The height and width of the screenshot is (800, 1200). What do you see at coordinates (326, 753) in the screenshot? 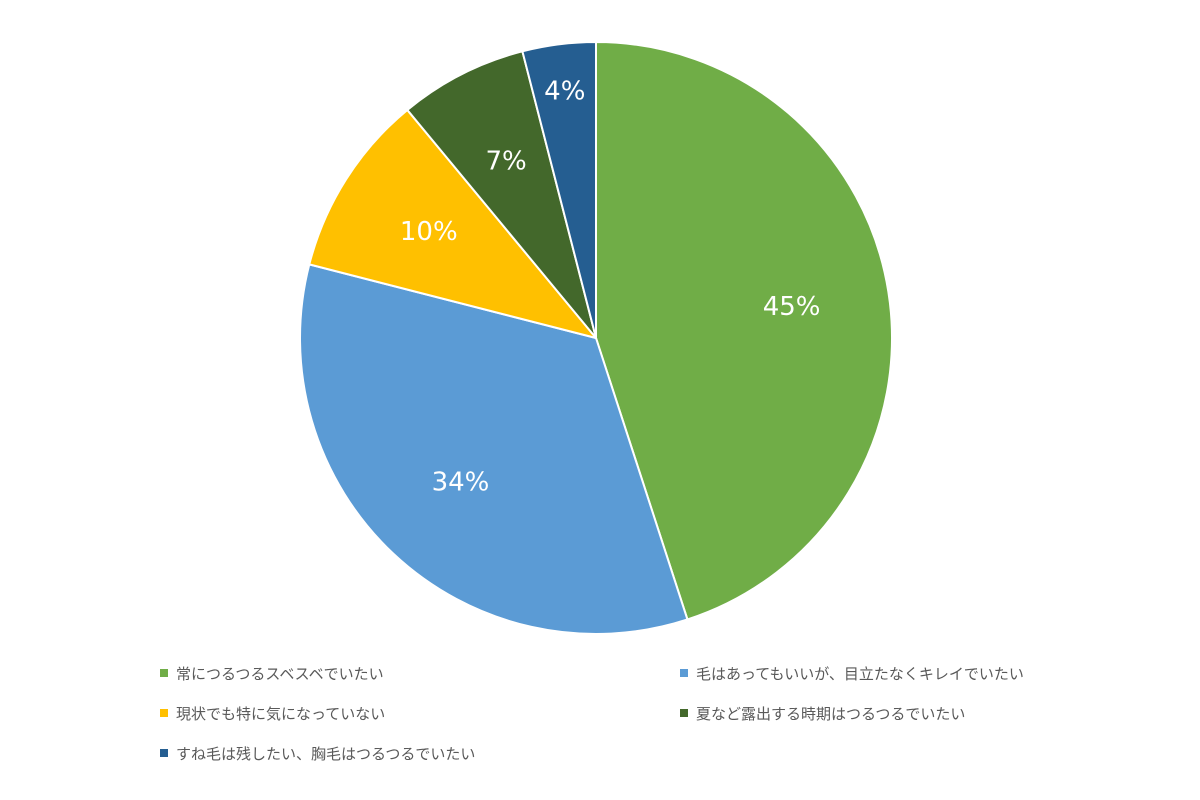
I see `legend-label-5: すね毛は残したい、胸毛はつるつるでいたい` at bounding box center [326, 753].